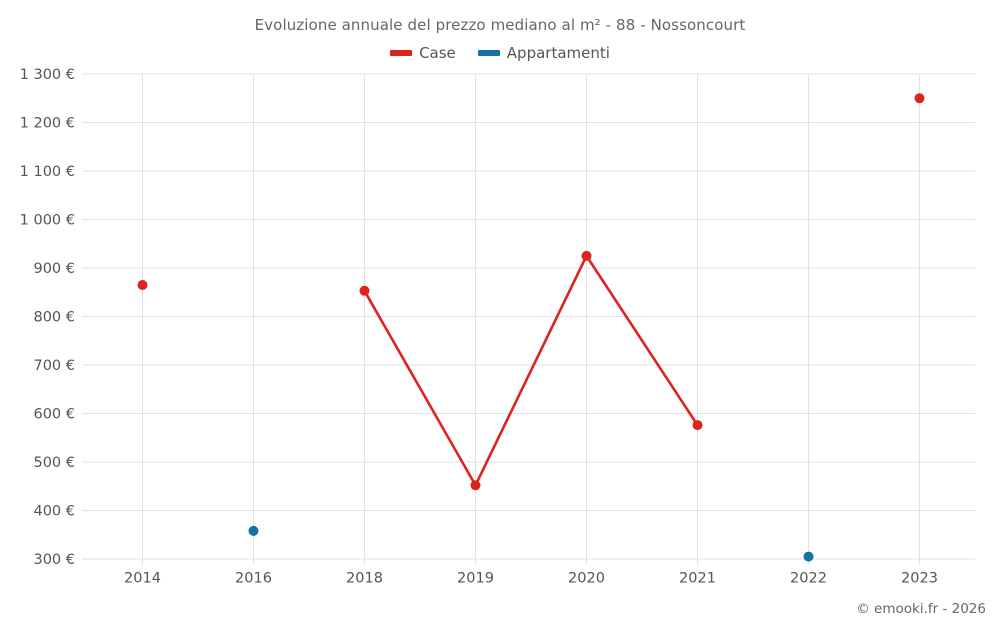 Image resolution: width=1000 pixels, height=625 pixels. Describe the element at coordinates (364, 290) in the screenshot. I see `data-point-case-2018` at that location.